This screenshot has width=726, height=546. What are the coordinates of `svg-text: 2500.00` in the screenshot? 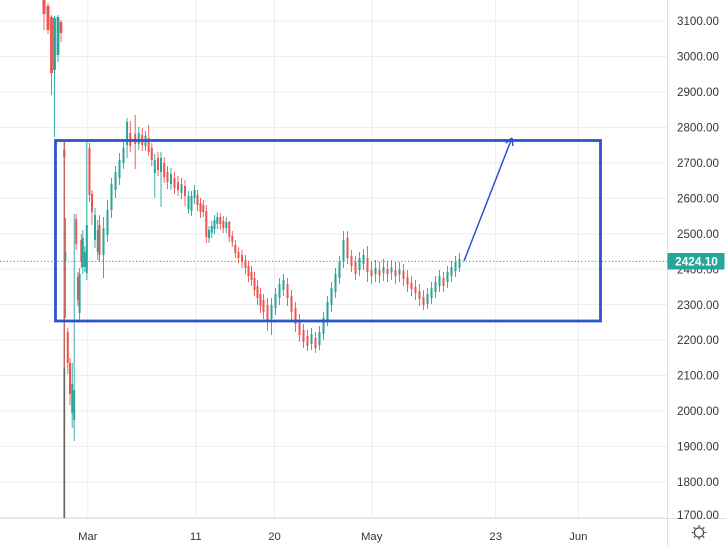 It's located at (698, 234).